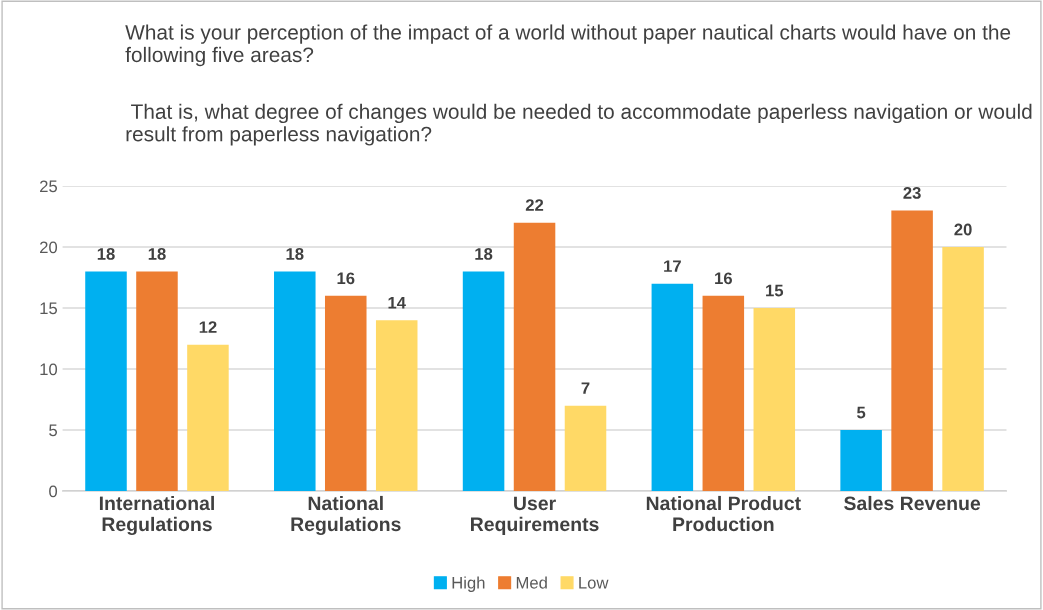 The height and width of the screenshot is (610, 1043). Describe the element at coordinates (49, 186) in the screenshot. I see `y-tick-label: 25` at that location.